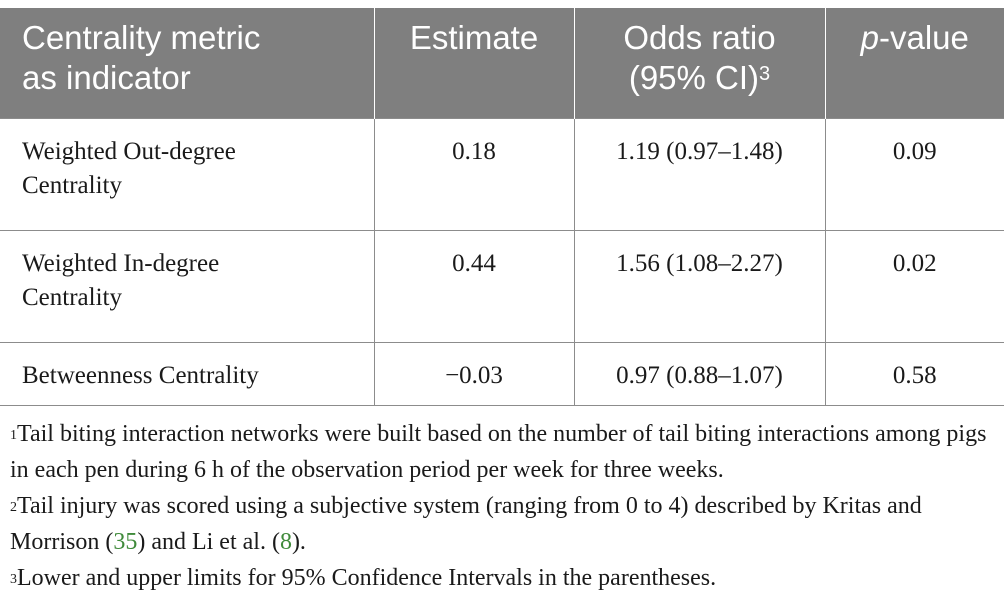  Describe the element at coordinates (914, 63) in the screenshot. I see `header-p-value: p-value` at that location.